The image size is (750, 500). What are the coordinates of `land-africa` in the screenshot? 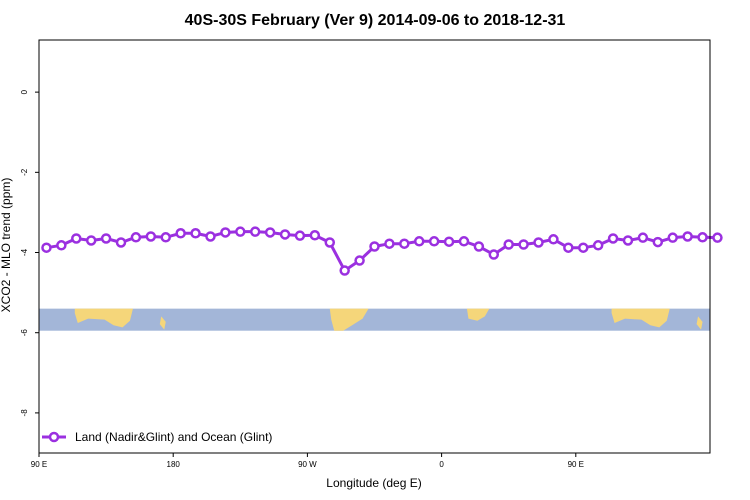 It's located at (478, 314).